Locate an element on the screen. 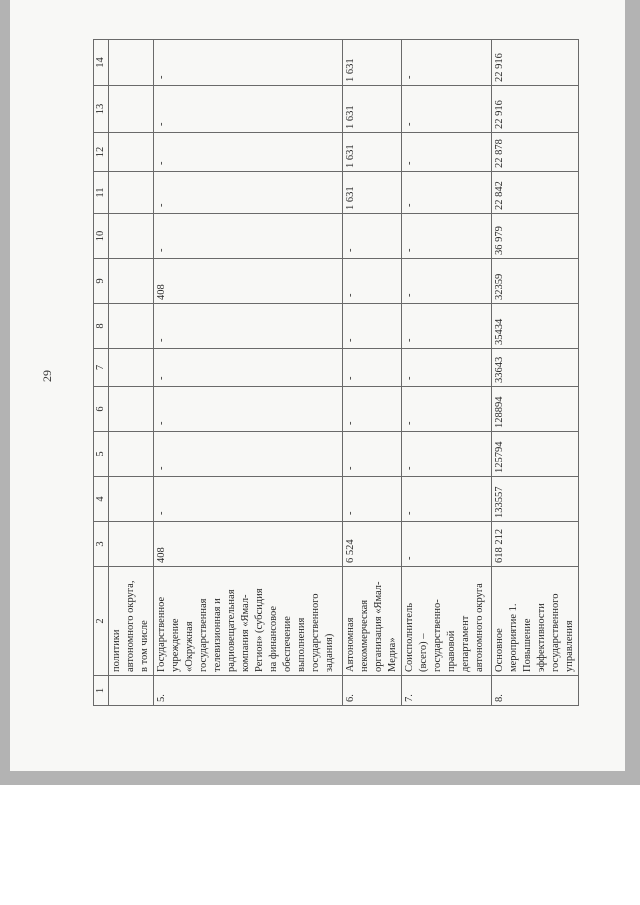 This screenshot has width=640, height=905. value-cell: 128894 is located at coordinates (535, 409).